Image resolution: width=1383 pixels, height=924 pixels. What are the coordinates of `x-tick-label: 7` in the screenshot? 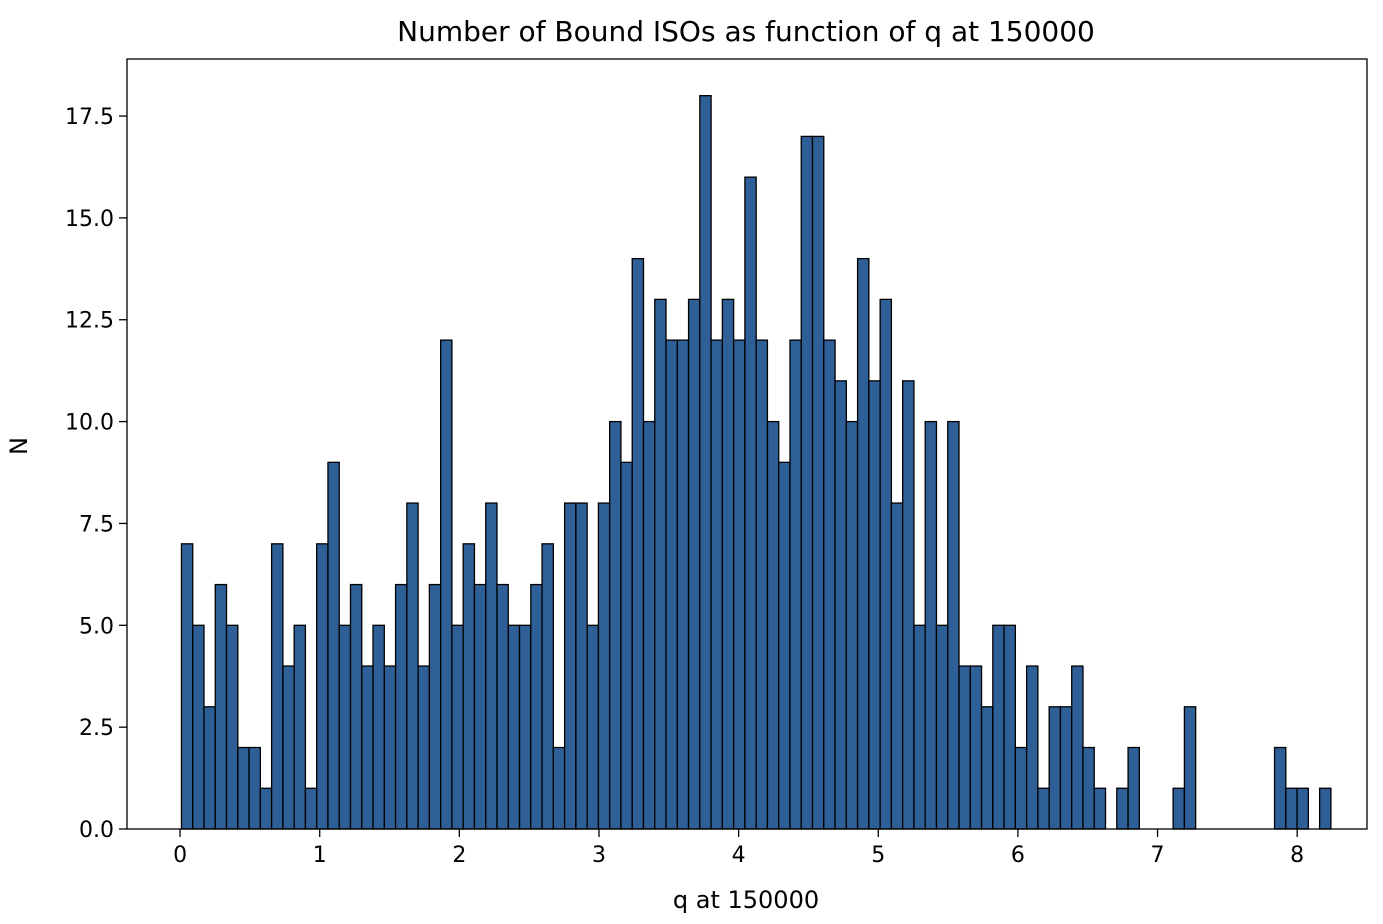 It's located at (1158, 855).